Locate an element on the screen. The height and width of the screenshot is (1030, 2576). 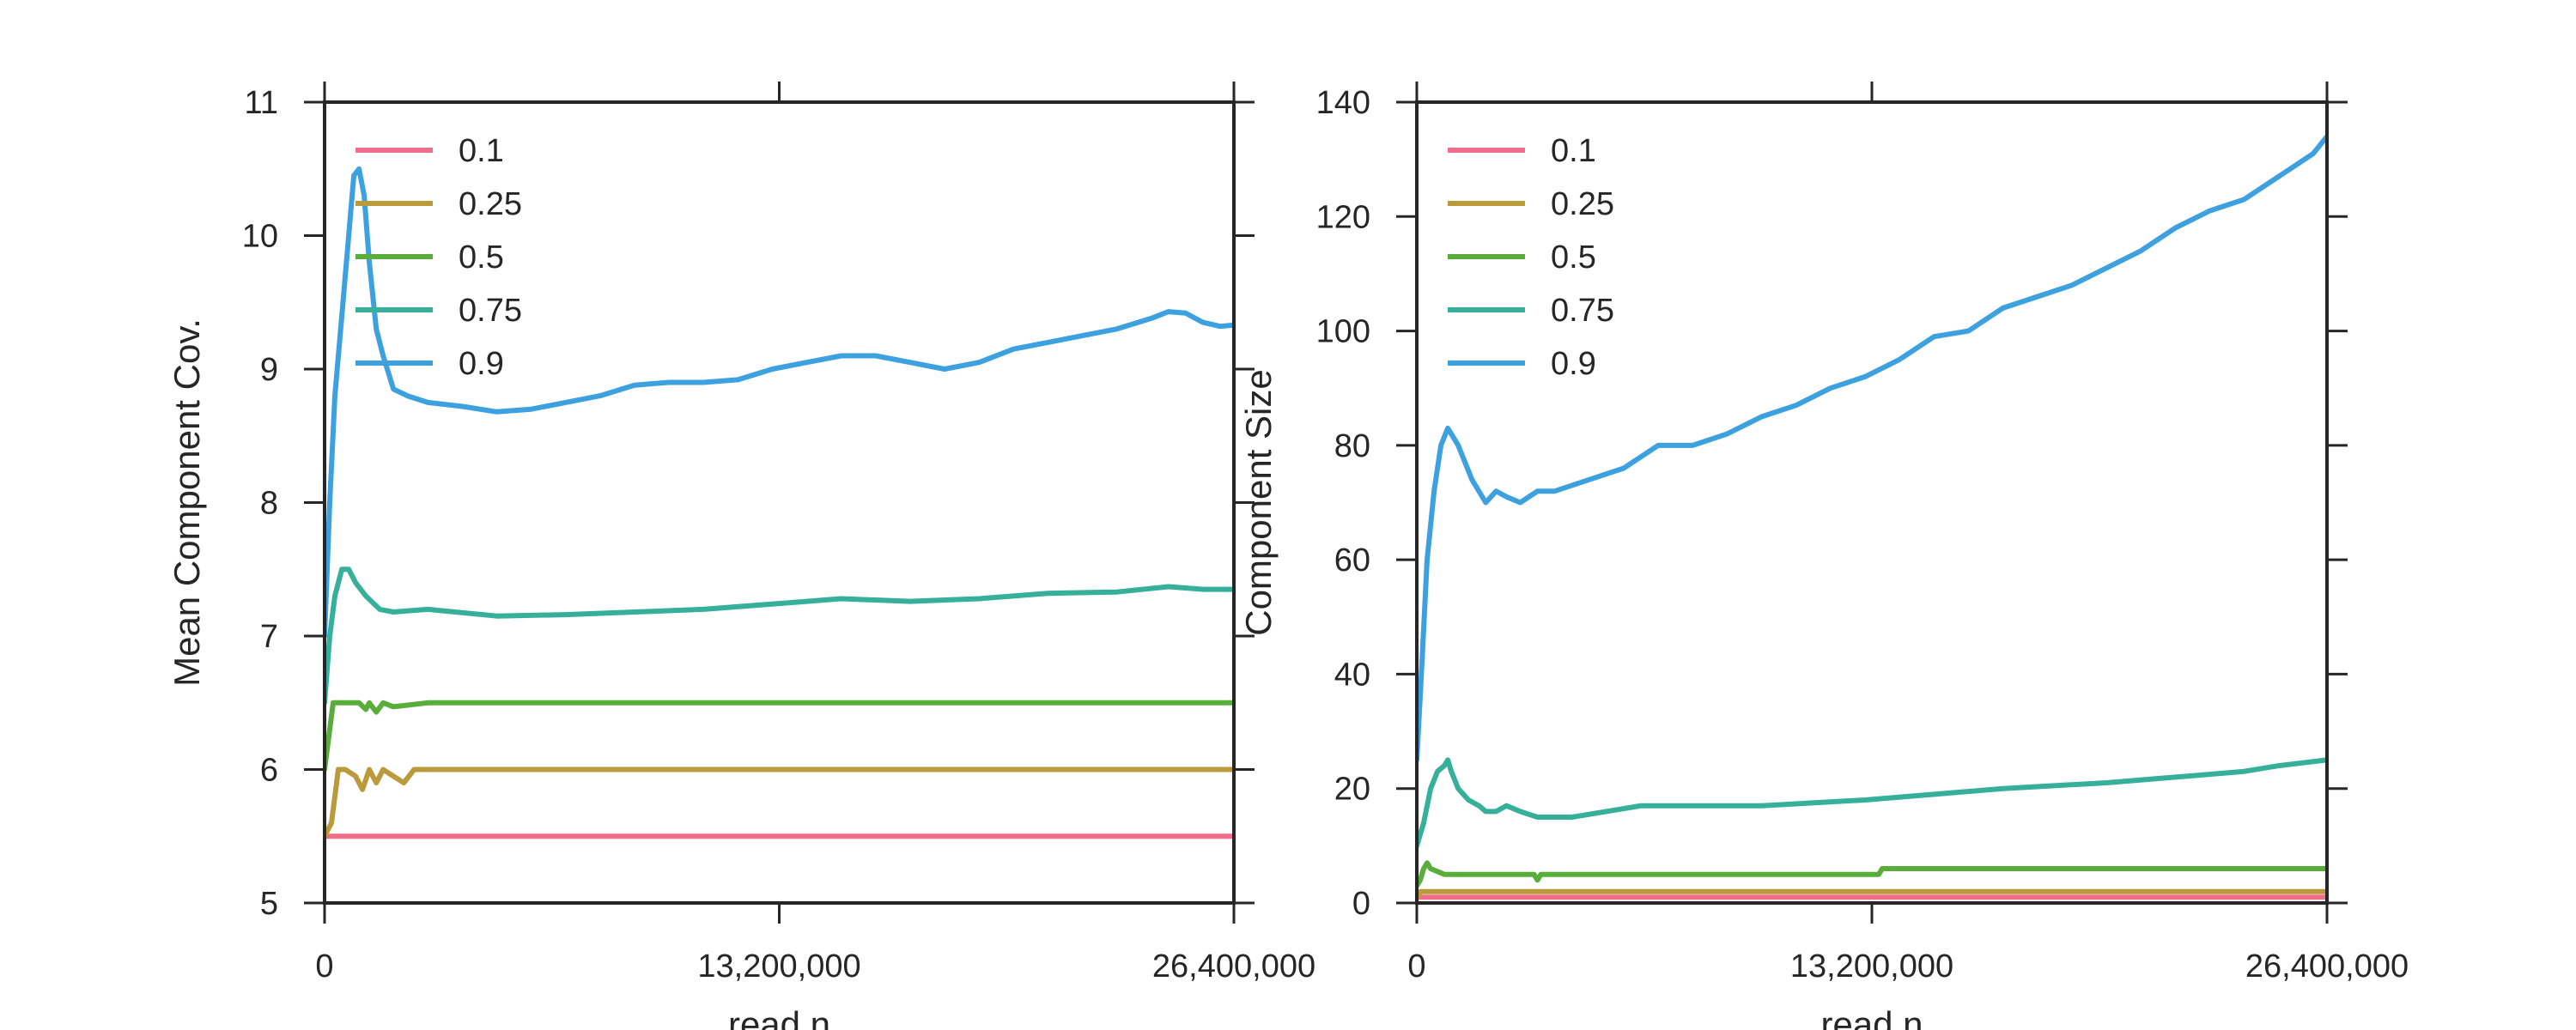
y-tick-label: 7 is located at coordinates (269, 637).